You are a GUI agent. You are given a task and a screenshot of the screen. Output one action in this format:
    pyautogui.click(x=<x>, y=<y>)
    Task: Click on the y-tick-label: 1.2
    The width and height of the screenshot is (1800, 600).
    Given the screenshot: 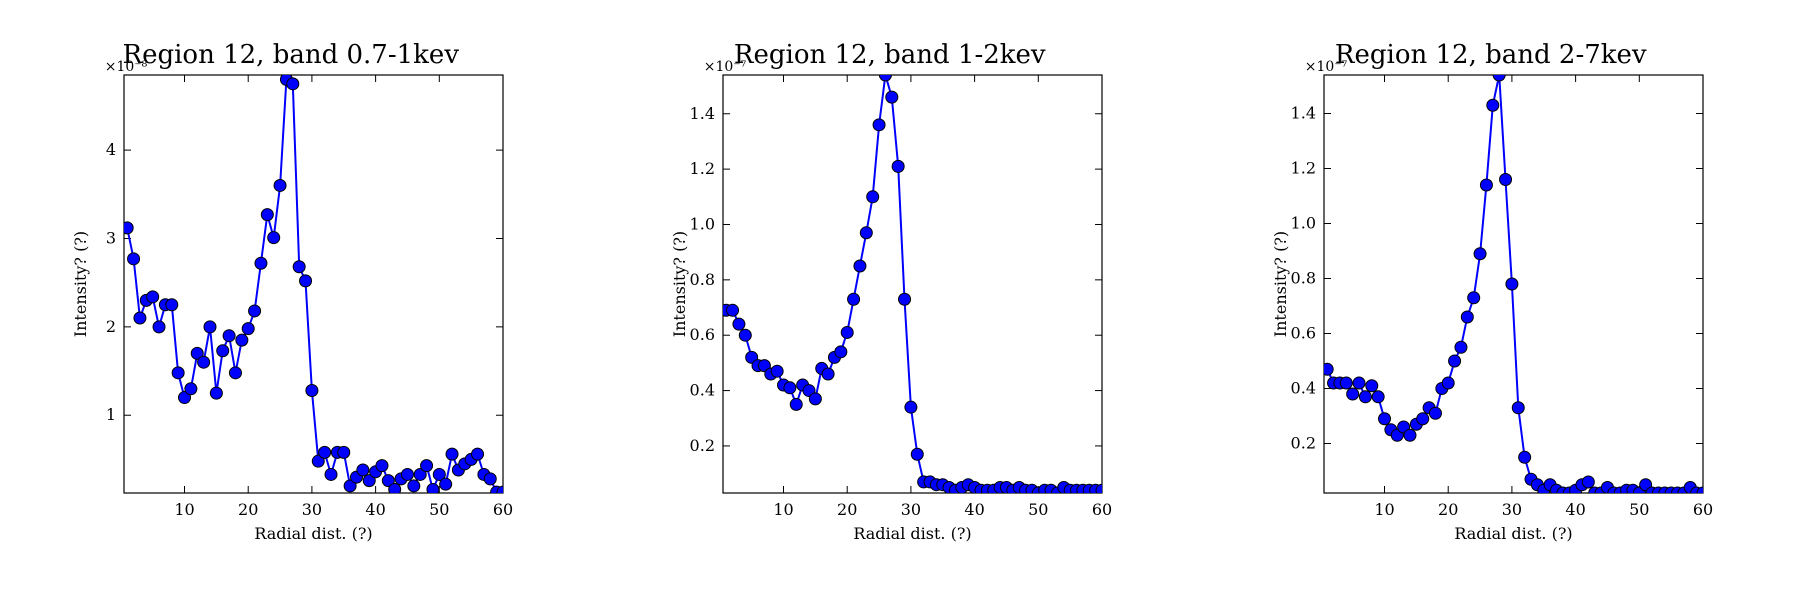 What is the action you would take?
    pyautogui.click(x=1303, y=168)
    